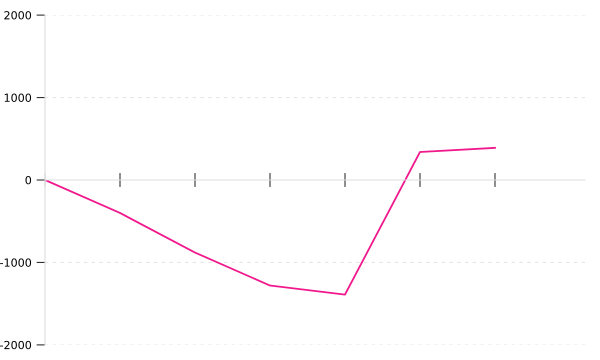 The height and width of the screenshot is (360, 600). Describe the element at coordinates (16, 345) in the screenshot. I see `y-tick-label: -2000` at that location.